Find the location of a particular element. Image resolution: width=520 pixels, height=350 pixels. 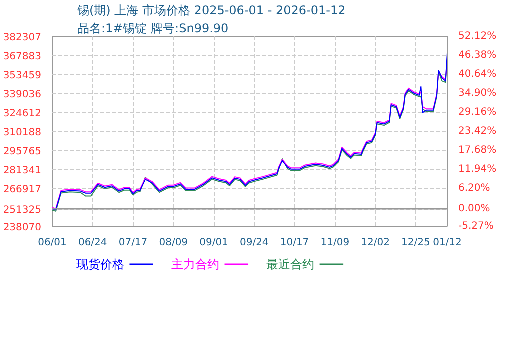

x-tick-label: 12/02 is located at coordinates (375, 243).